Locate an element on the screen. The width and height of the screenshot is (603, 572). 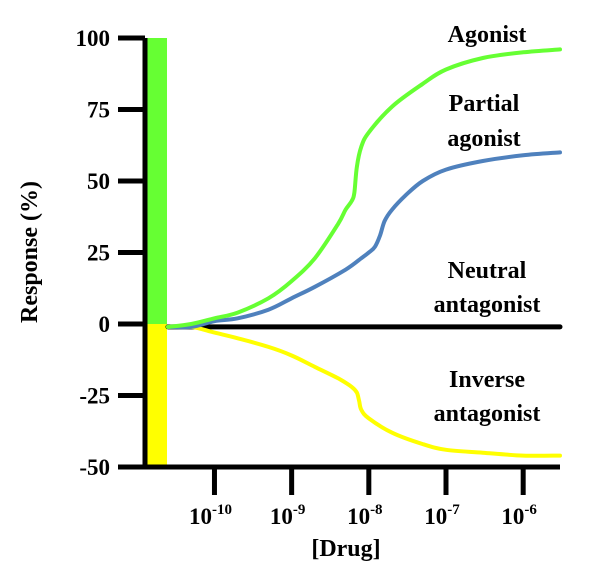
response-bands is located at coordinates (157, 252).